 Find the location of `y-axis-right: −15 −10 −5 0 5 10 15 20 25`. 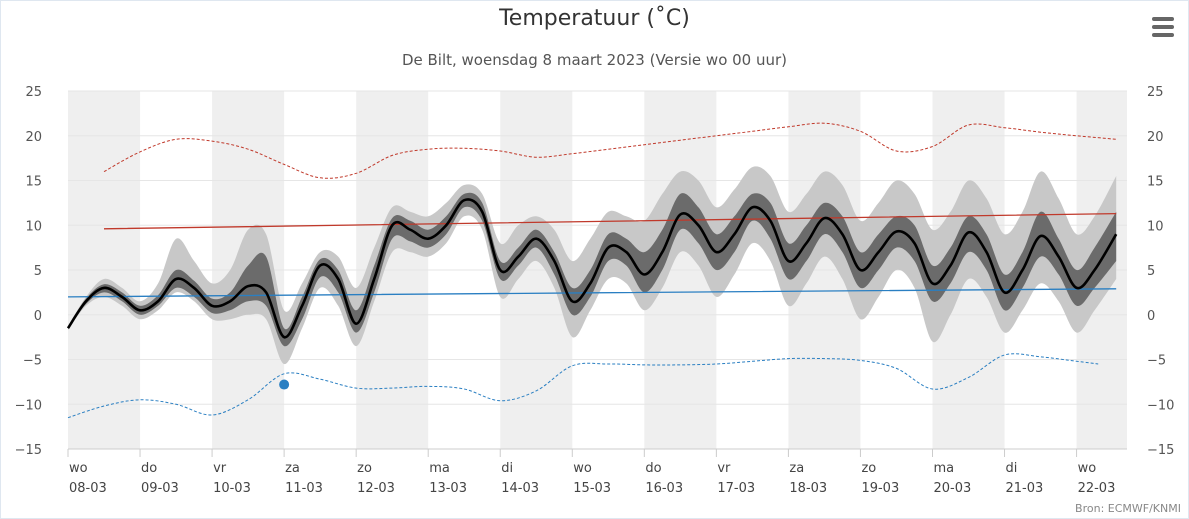

y-axis-right: −15 −10 −5 0 5 10 15 20 25 is located at coordinates (1160, 271).